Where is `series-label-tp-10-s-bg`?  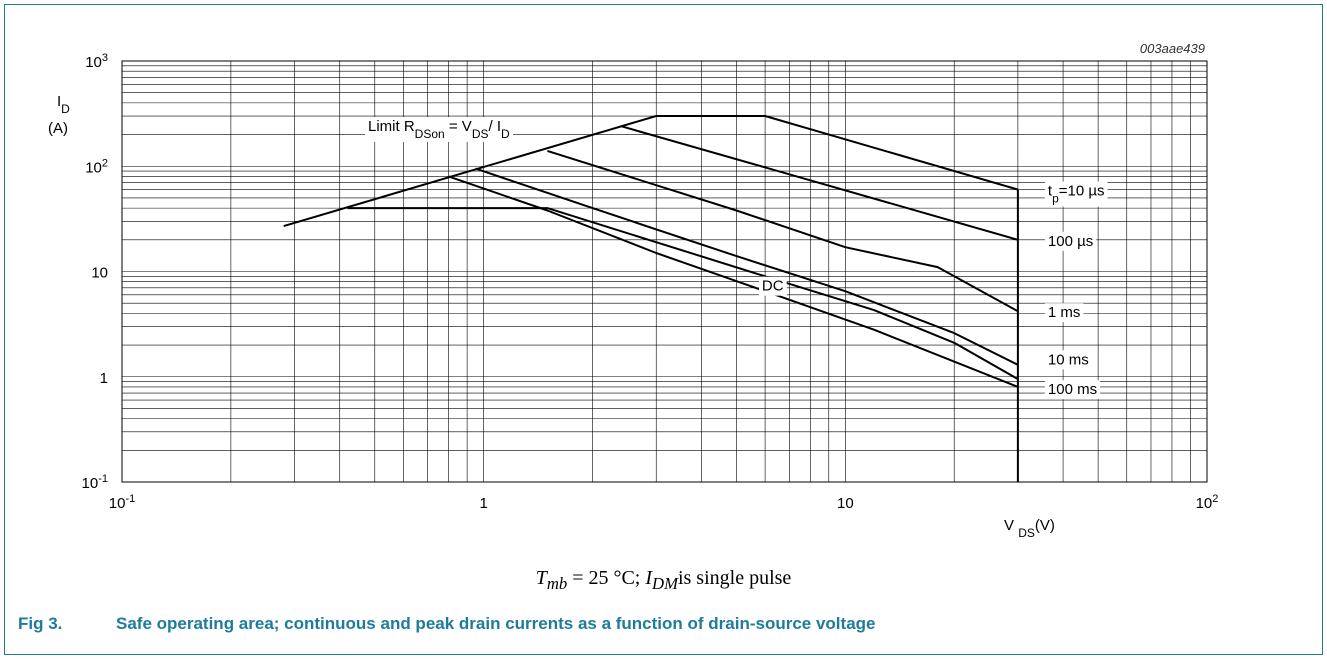 series-label-tp-10-s-bg is located at coordinates (1076, 194).